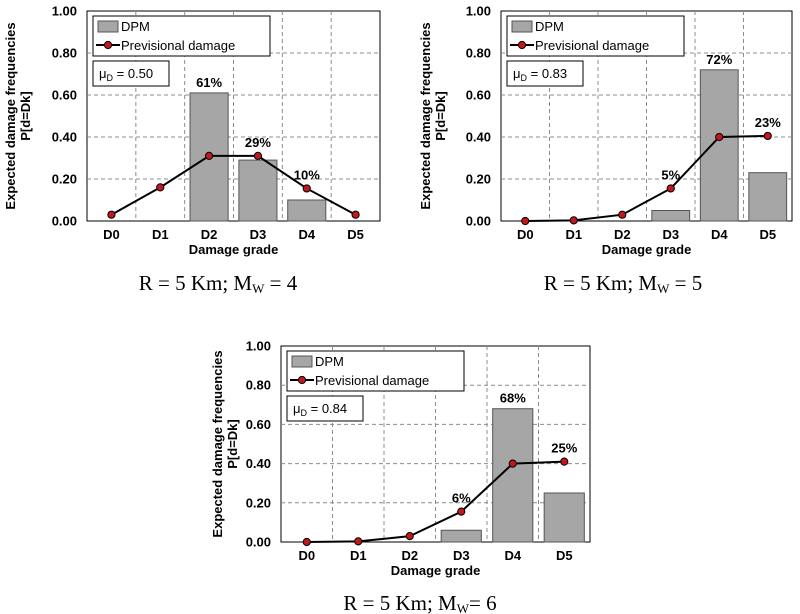 This screenshot has height=614, width=800. Describe the element at coordinates (218, 283) in the screenshot. I see `panel-caption: R = 5 Km; MW = 4` at that location.